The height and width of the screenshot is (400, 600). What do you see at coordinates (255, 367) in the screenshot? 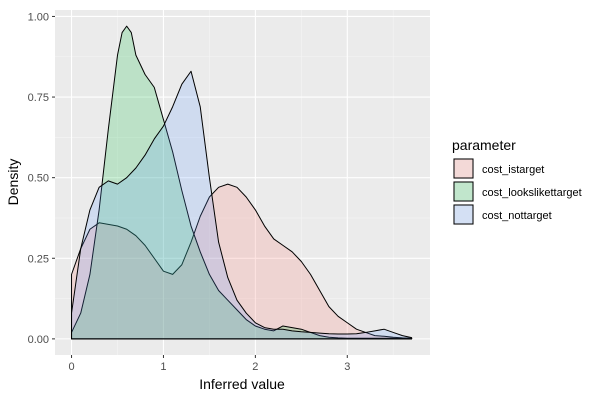
I see `x-tick-label: 2` at bounding box center [255, 367].